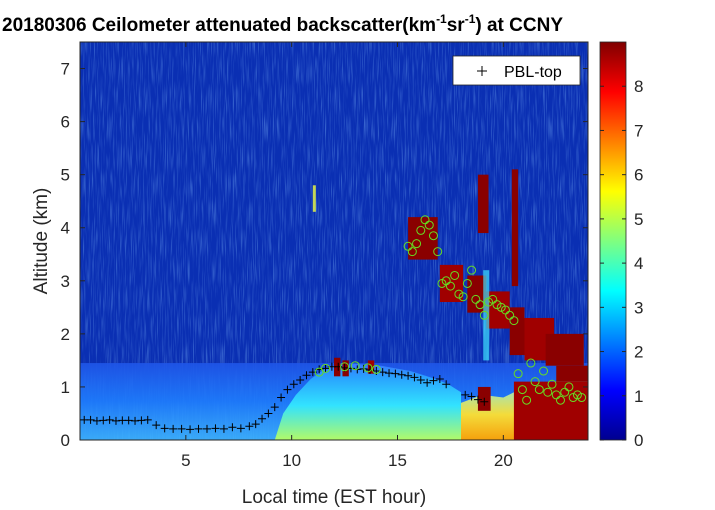 This screenshot has height=510, width=715. Describe the element at coordinates (65, 440) in the screenshot. I see `y-tick-label: 0` at that location.